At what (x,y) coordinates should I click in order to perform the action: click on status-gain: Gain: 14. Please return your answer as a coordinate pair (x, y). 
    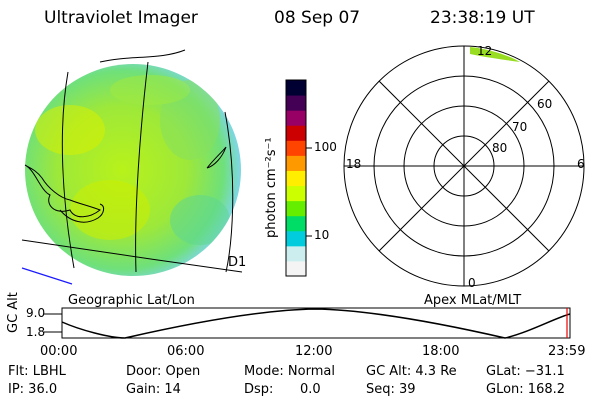
    Looking at the image, I should click on (153, 389).